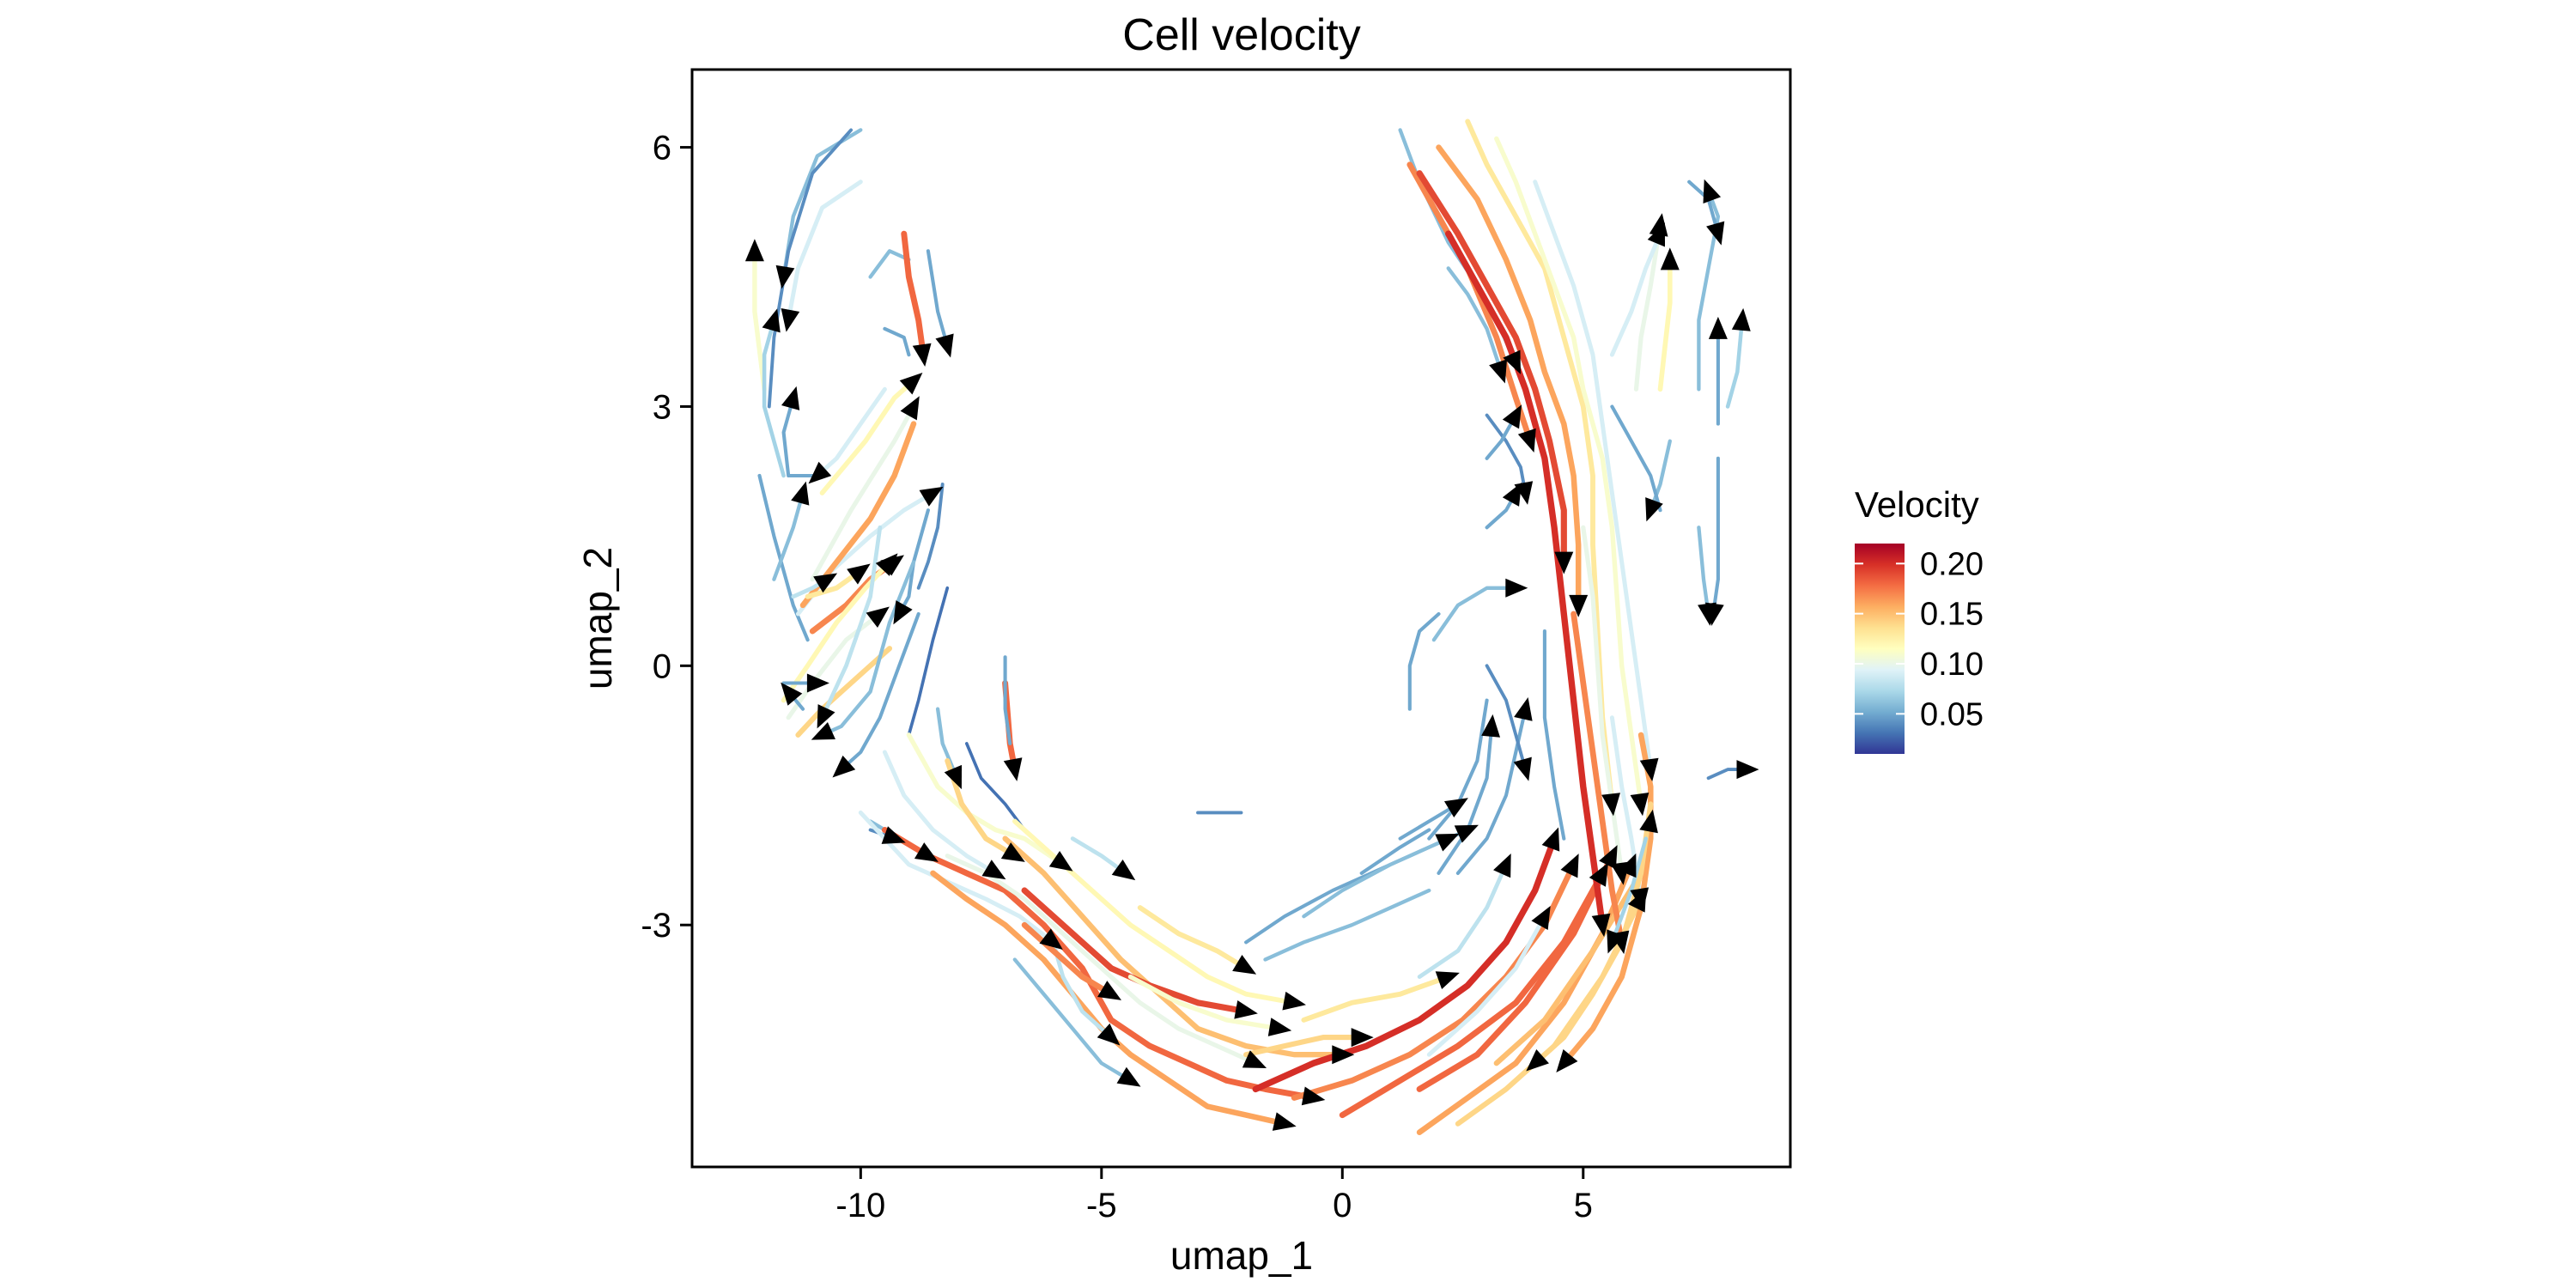  What do you see at coordinates (1919, 639) in the screenshot?
I see `legend-ticks: 0.20 0.15 0.10 0.05` at bounding box center [1919, 639].